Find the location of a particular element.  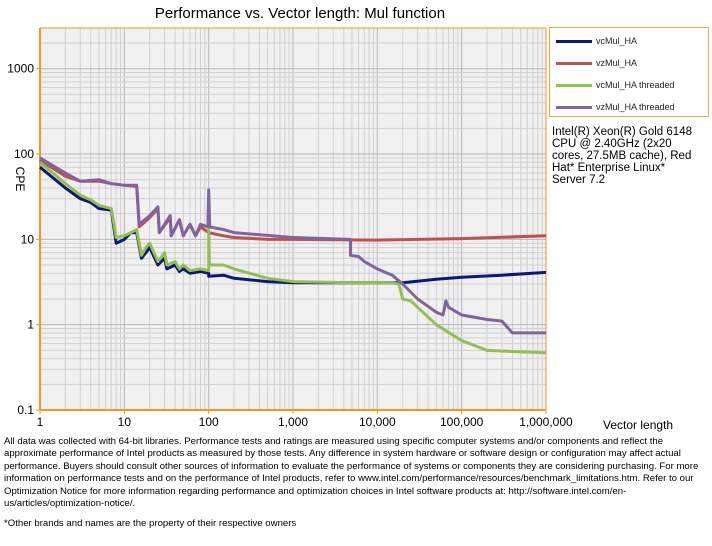

y-tick-label: 1 is located at coordinates (30, 325).